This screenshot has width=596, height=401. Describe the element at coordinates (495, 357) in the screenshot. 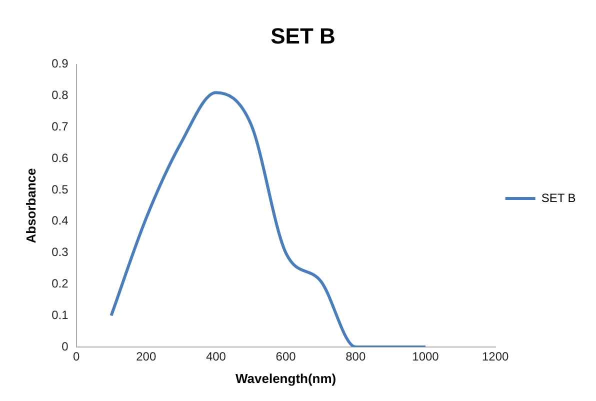

I see `x-tick-label: 1200` at that location.